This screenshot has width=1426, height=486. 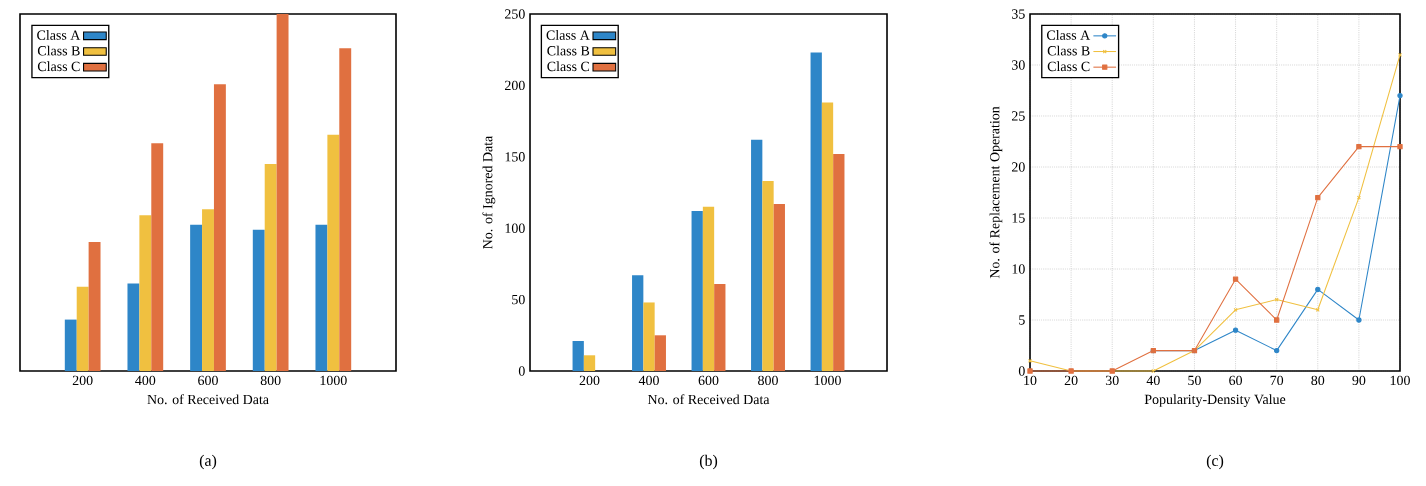 What do you see at coordinates (1359, 380) in the screenshot?
I see `x-tick-label: 90` at bounding box center [1359, 380].